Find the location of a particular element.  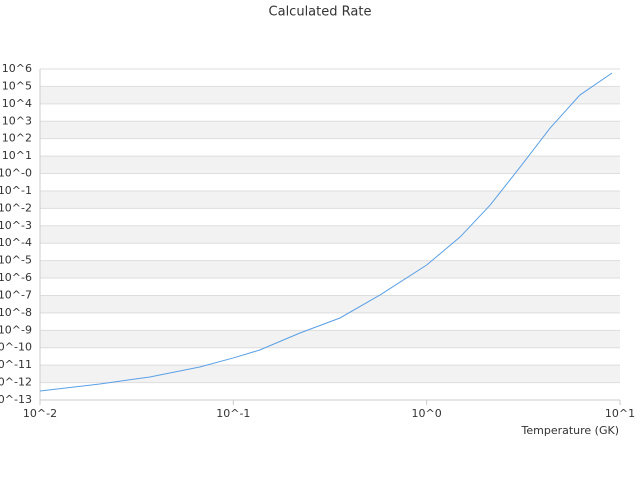

y-tick-label: 10^-5 is located at coordinates (16, 260).